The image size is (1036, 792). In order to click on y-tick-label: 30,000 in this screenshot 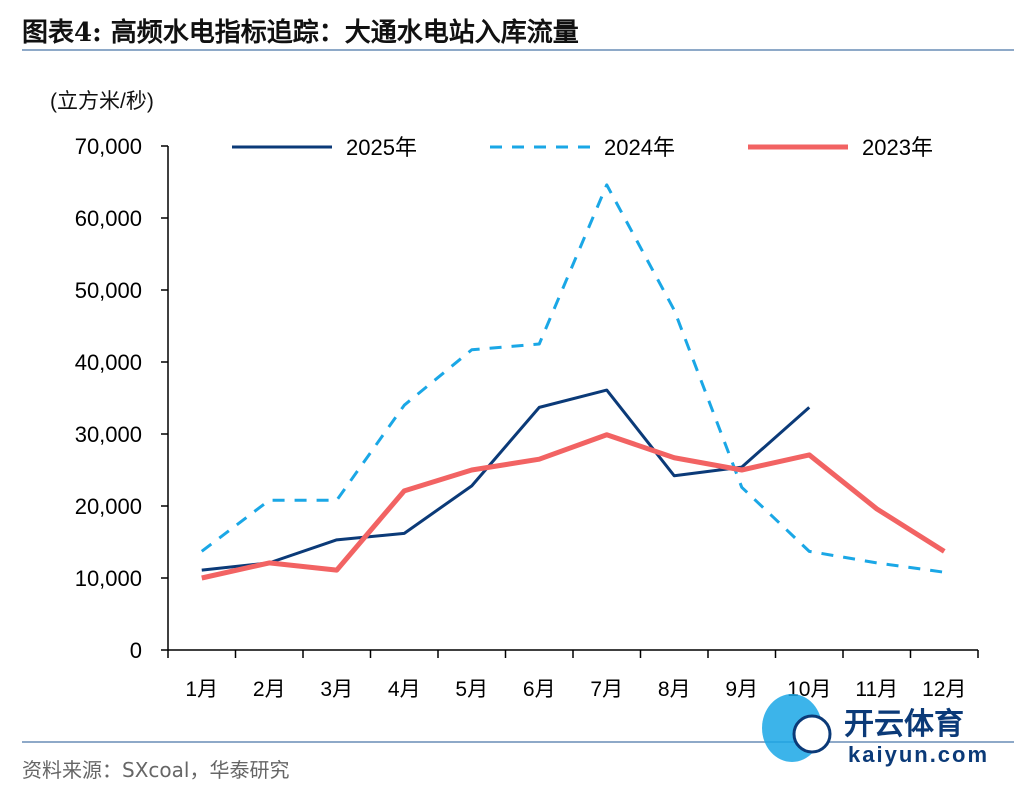, I will do `click(108, 434)`.